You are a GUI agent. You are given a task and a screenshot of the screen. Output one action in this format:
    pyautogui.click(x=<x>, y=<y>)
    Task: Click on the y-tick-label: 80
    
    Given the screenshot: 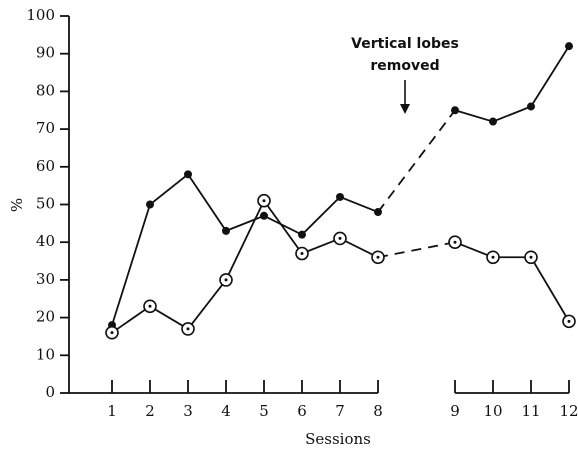 What is the action you would take?
    pyautogui.click(x=45, y=90)
    